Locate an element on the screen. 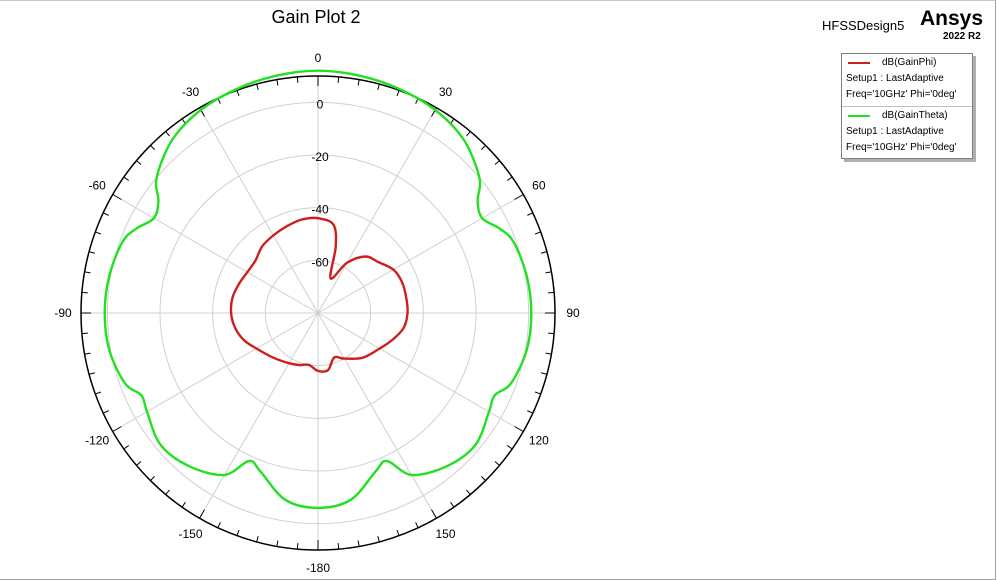  angle-tick-label: 30 is located at coordinates (446, 92).